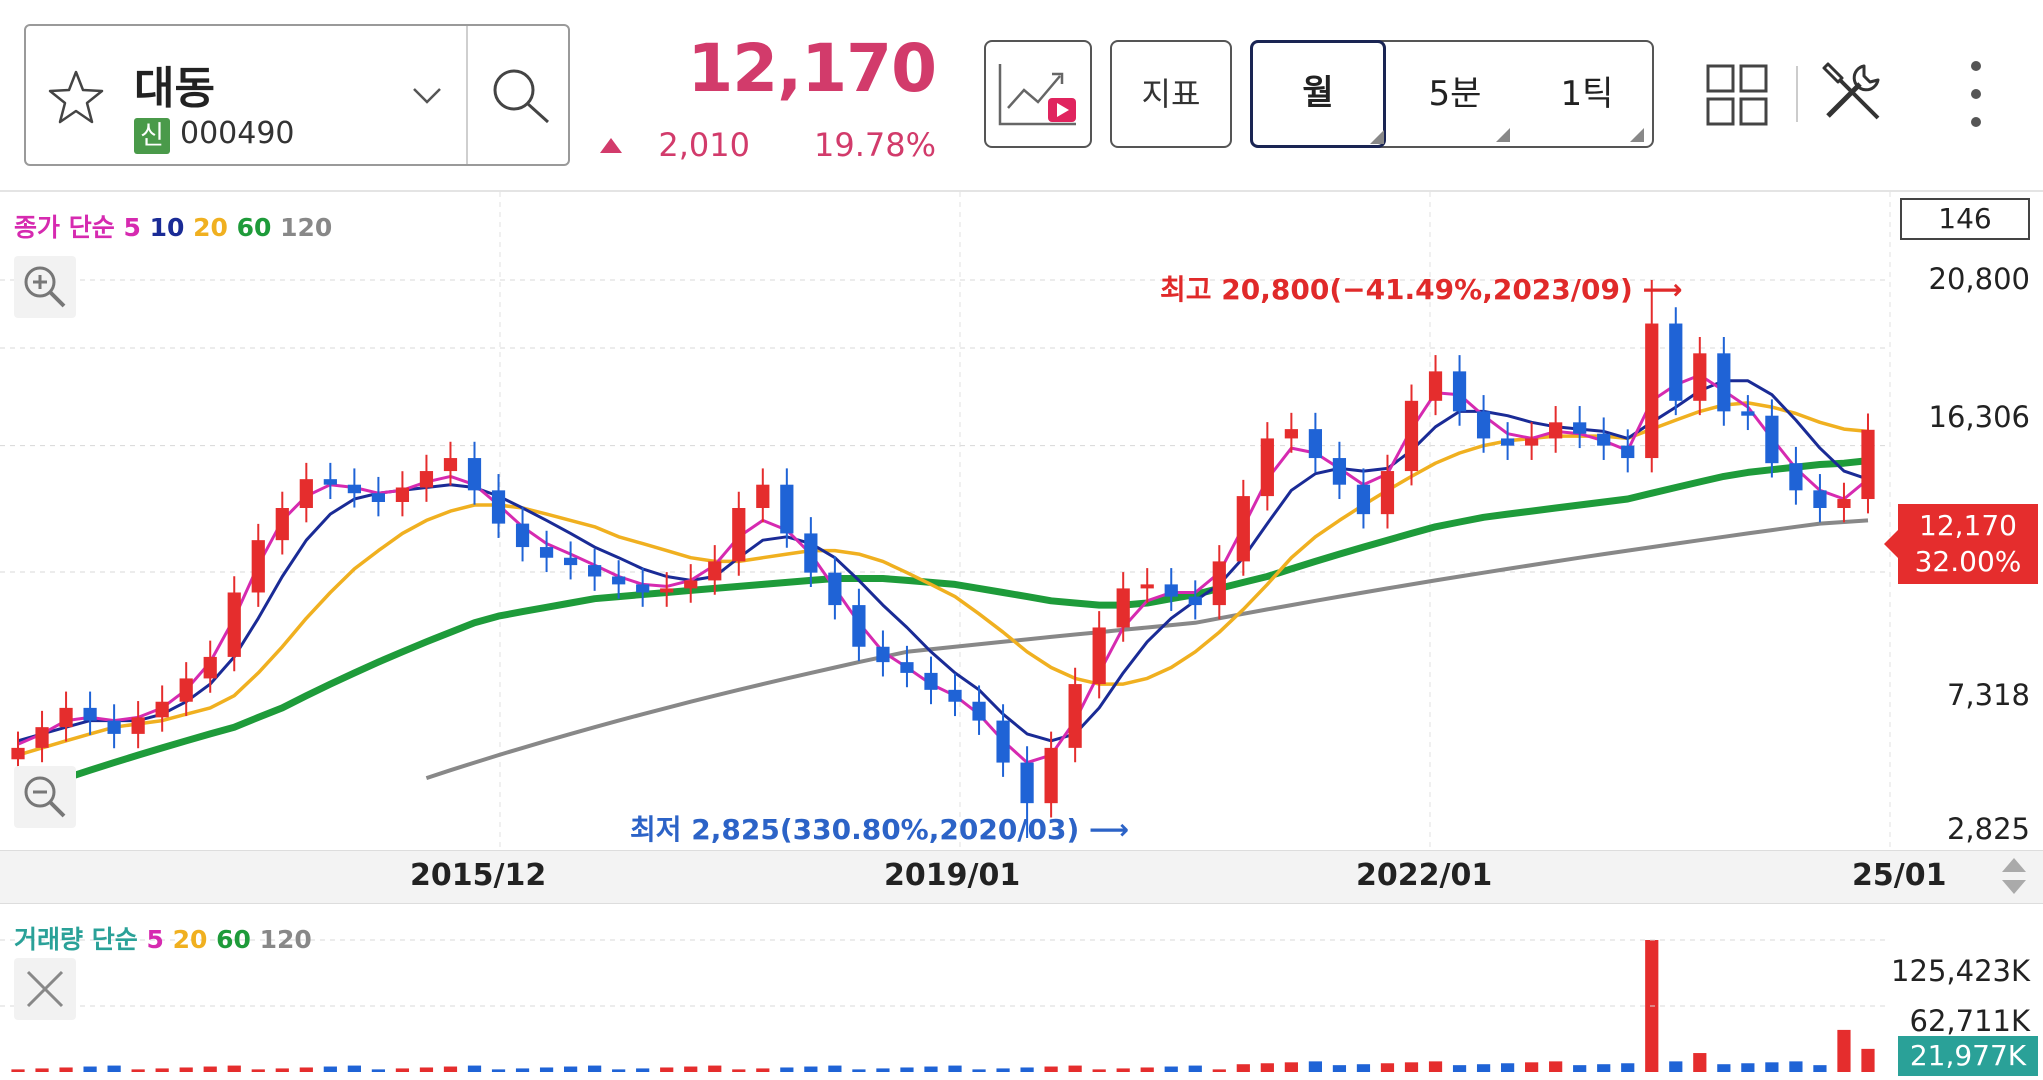 Image resolution: width=2043 pixels, height=1080 pixels. Describe the element at coordinates (167, 227) in the screenshot. I see `legend-ma10: 10` at that location.